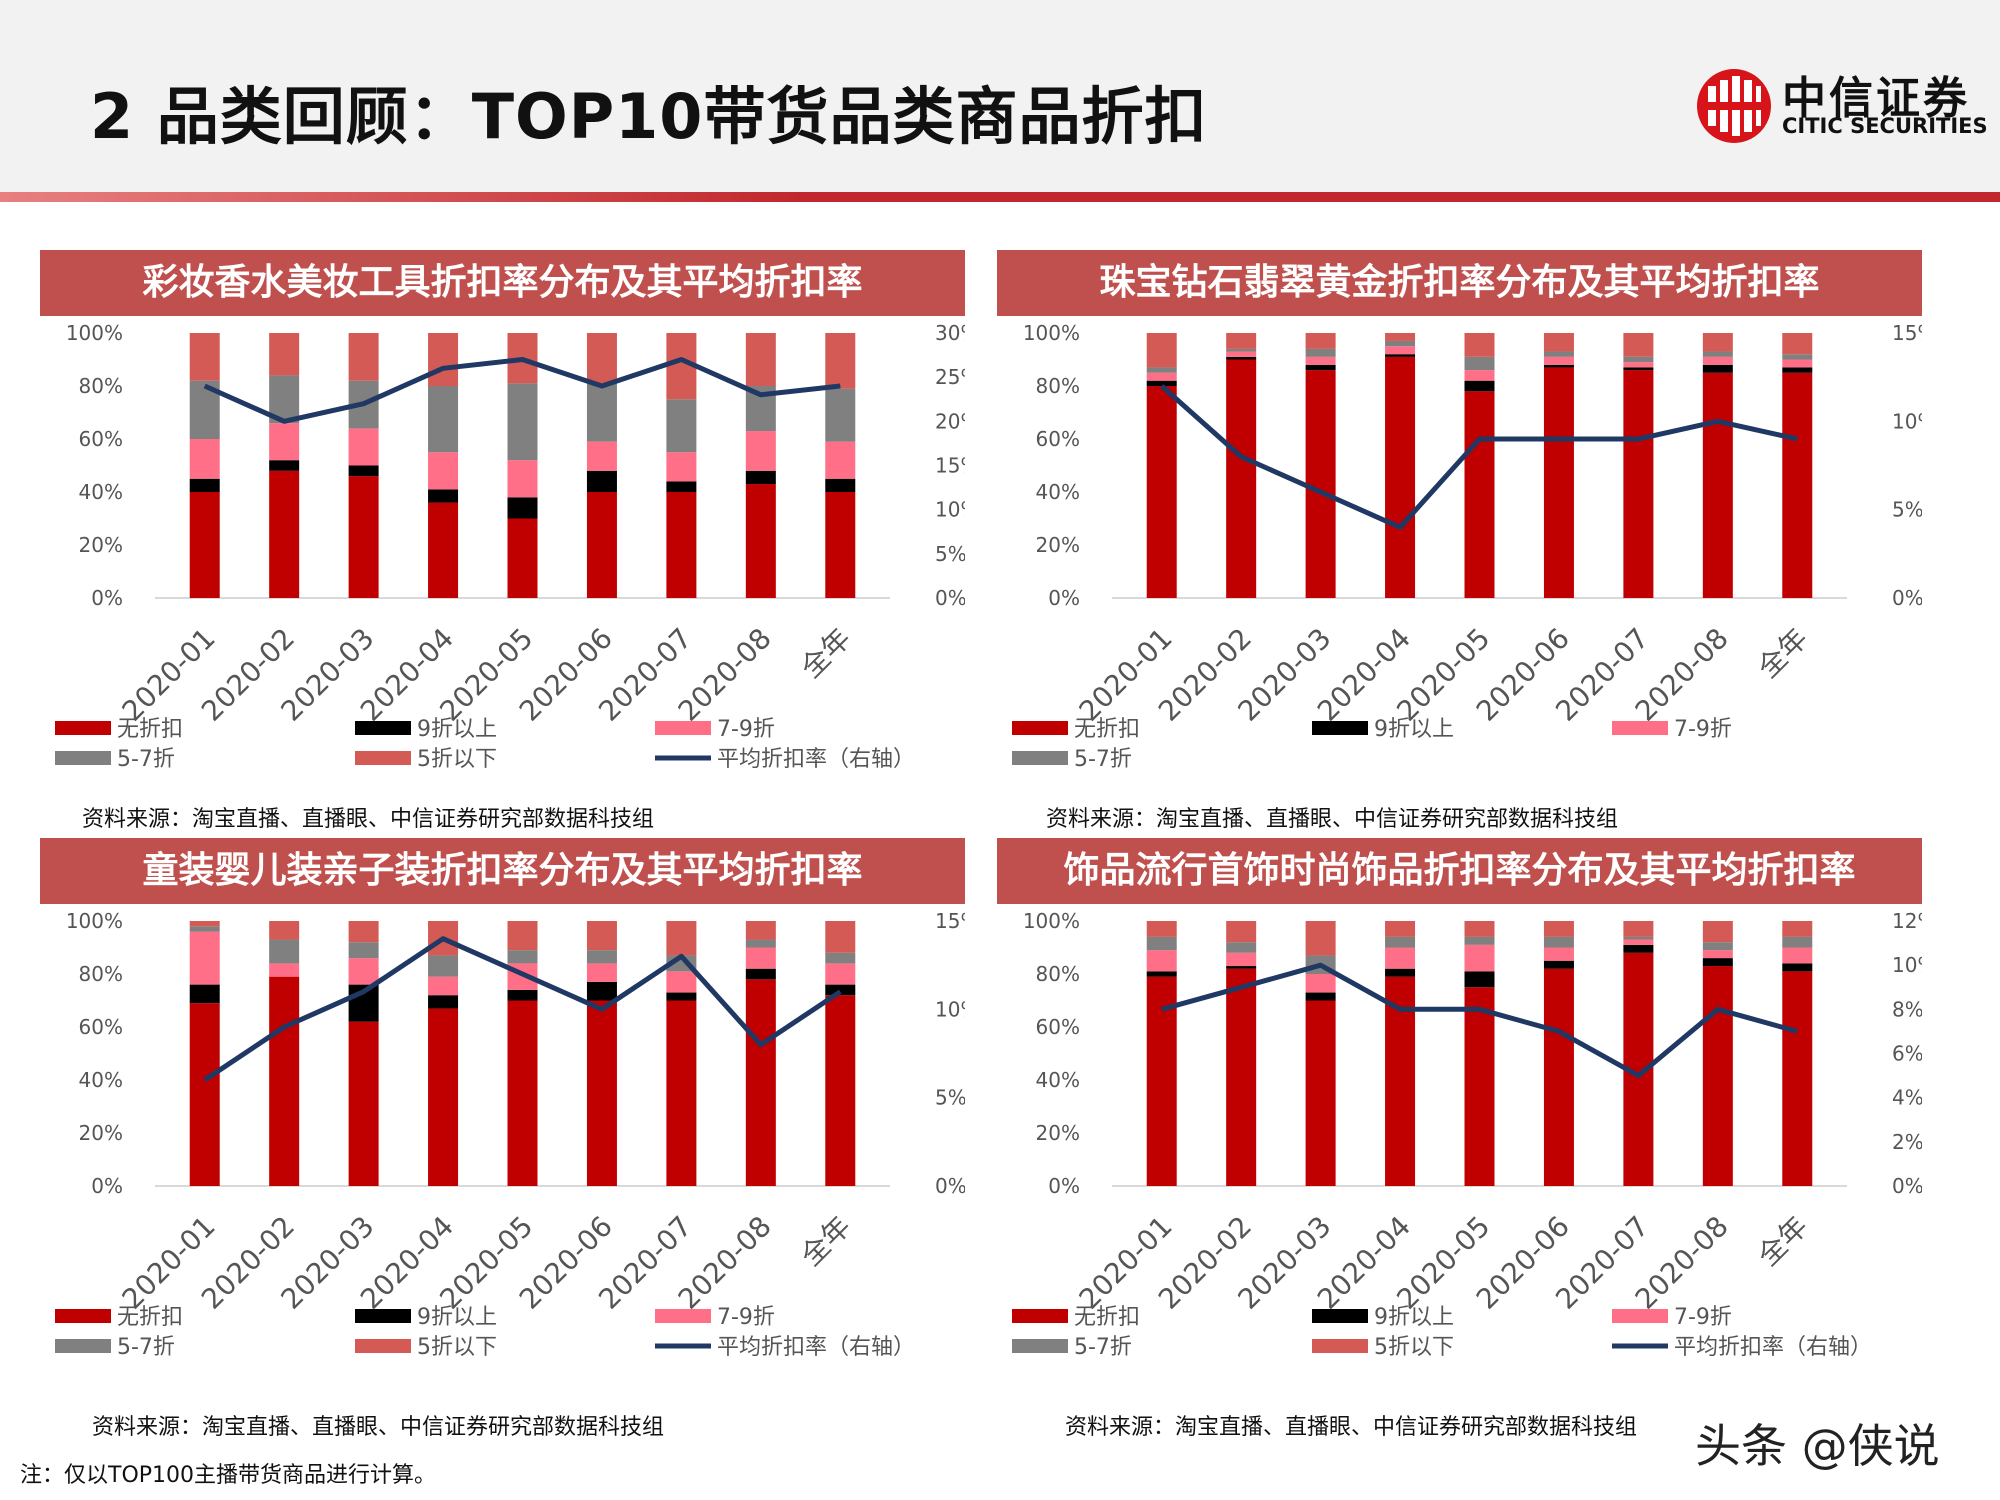  Describe the element at coordinates (1703, 1317) in the screenshot. I see `legend-label: 7-9折` at that location.